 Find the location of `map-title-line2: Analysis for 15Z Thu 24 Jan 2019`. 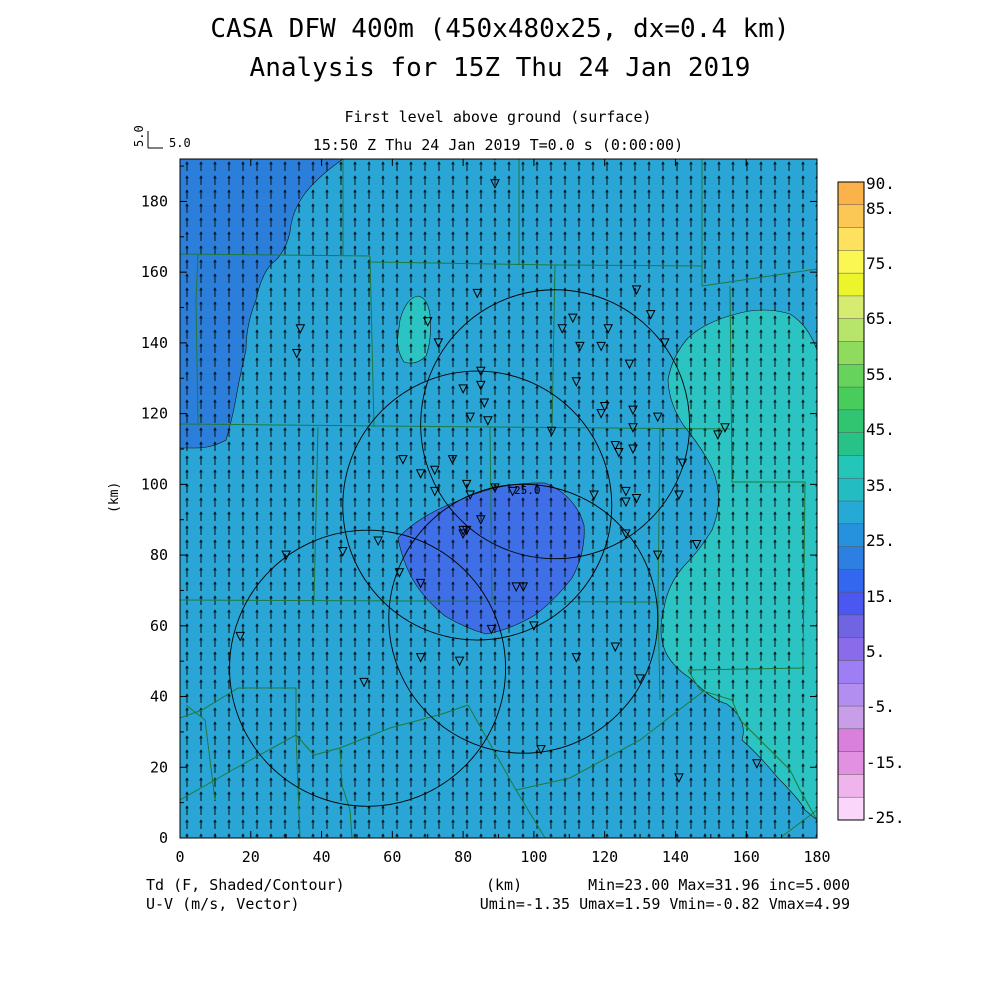

map-title-line2: Analysis for 15Z Thu 24 Jan 2019 is located at coordinates (500, 68).